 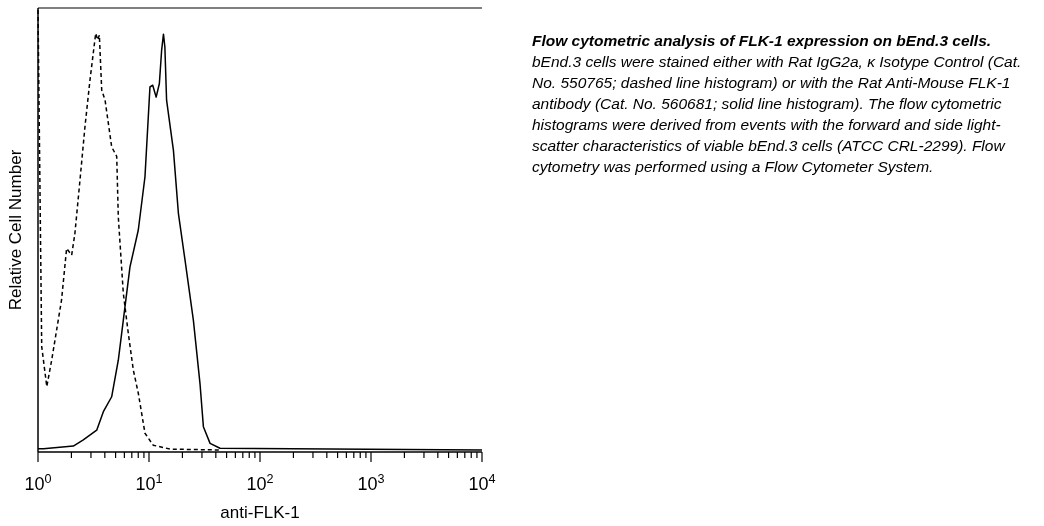 I want to click on x-axis-title: anti-FLK-1, so click(x=260, y=512).